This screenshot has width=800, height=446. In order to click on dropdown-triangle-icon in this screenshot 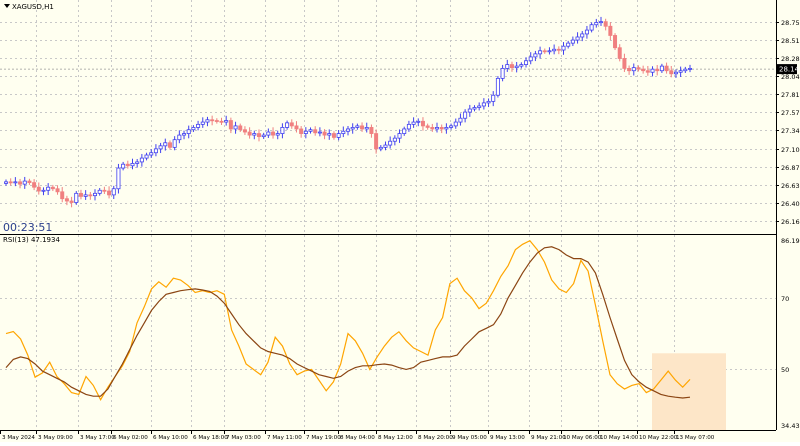, I will do `click(7, 6)`.